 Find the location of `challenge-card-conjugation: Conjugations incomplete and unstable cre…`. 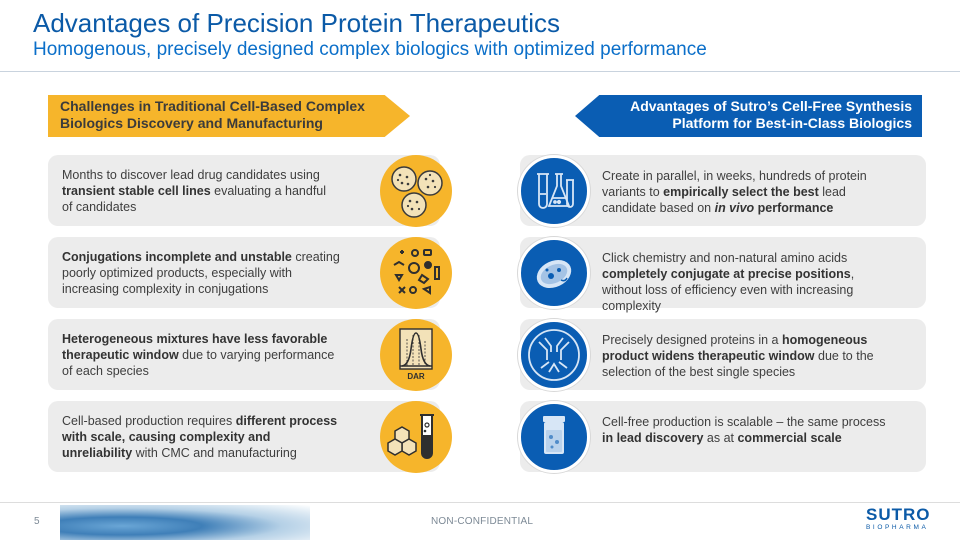

challenge-card-conjugation: Conjugations incomplete and unstable cre… is located at coordinates (244, 272).